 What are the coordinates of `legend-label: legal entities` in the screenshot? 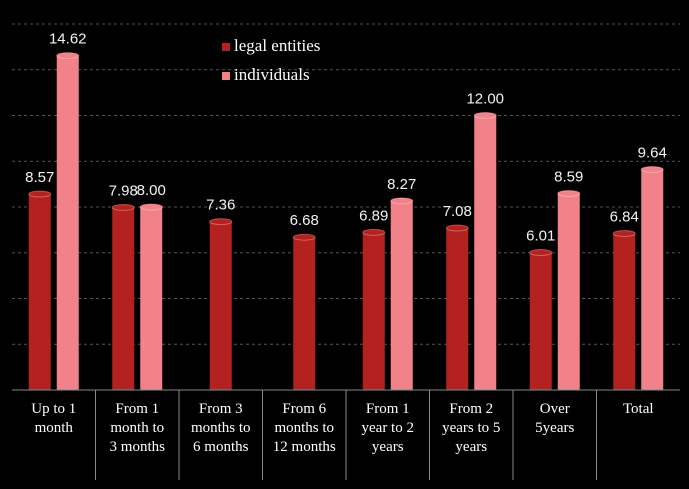 It's located at (277, 45).